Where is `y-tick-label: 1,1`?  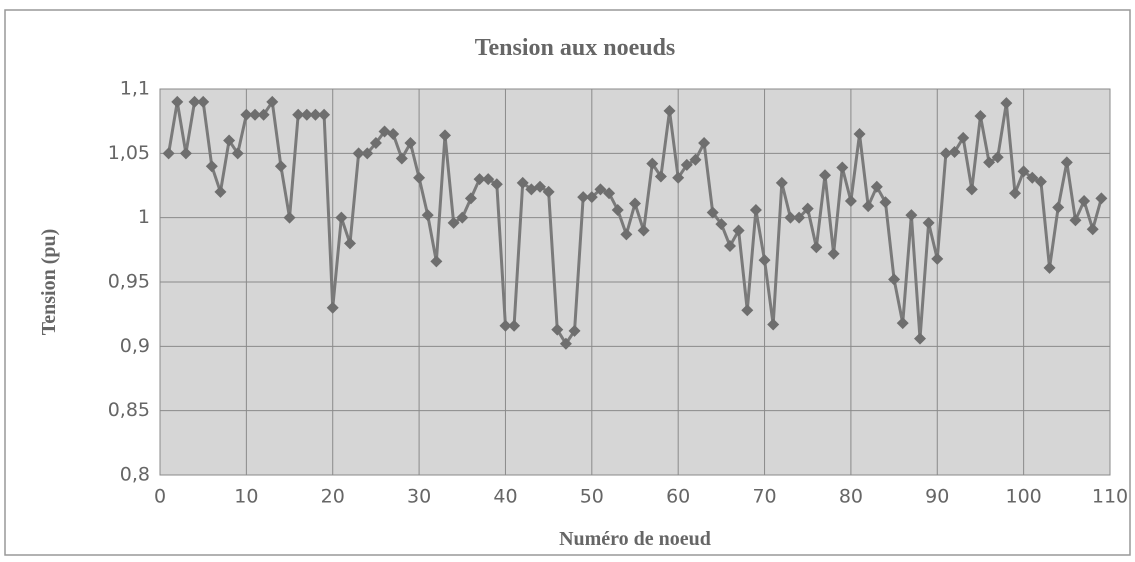
y-tick-label: 1,1 is located at coordinates (135, 89).